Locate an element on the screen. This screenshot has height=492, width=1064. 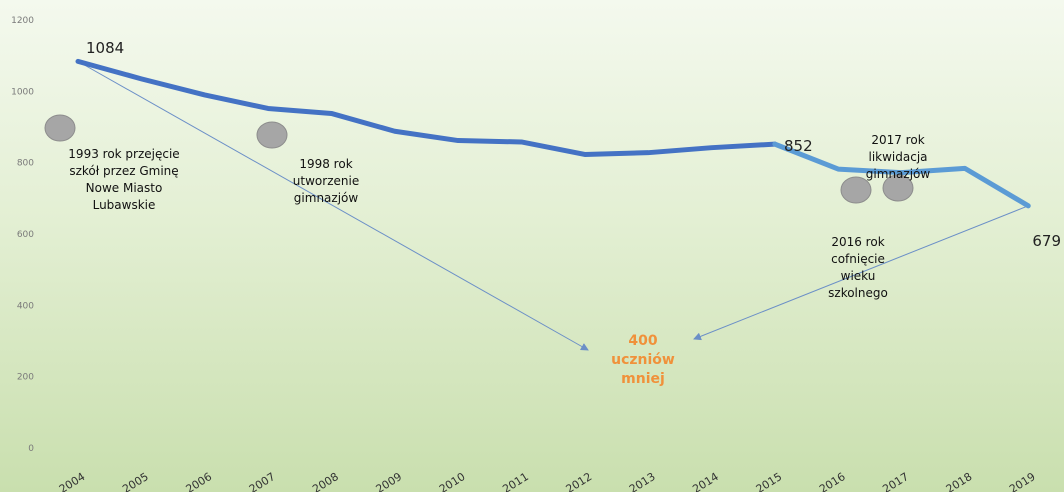
arrow-right is located at coordinates (861, 273).